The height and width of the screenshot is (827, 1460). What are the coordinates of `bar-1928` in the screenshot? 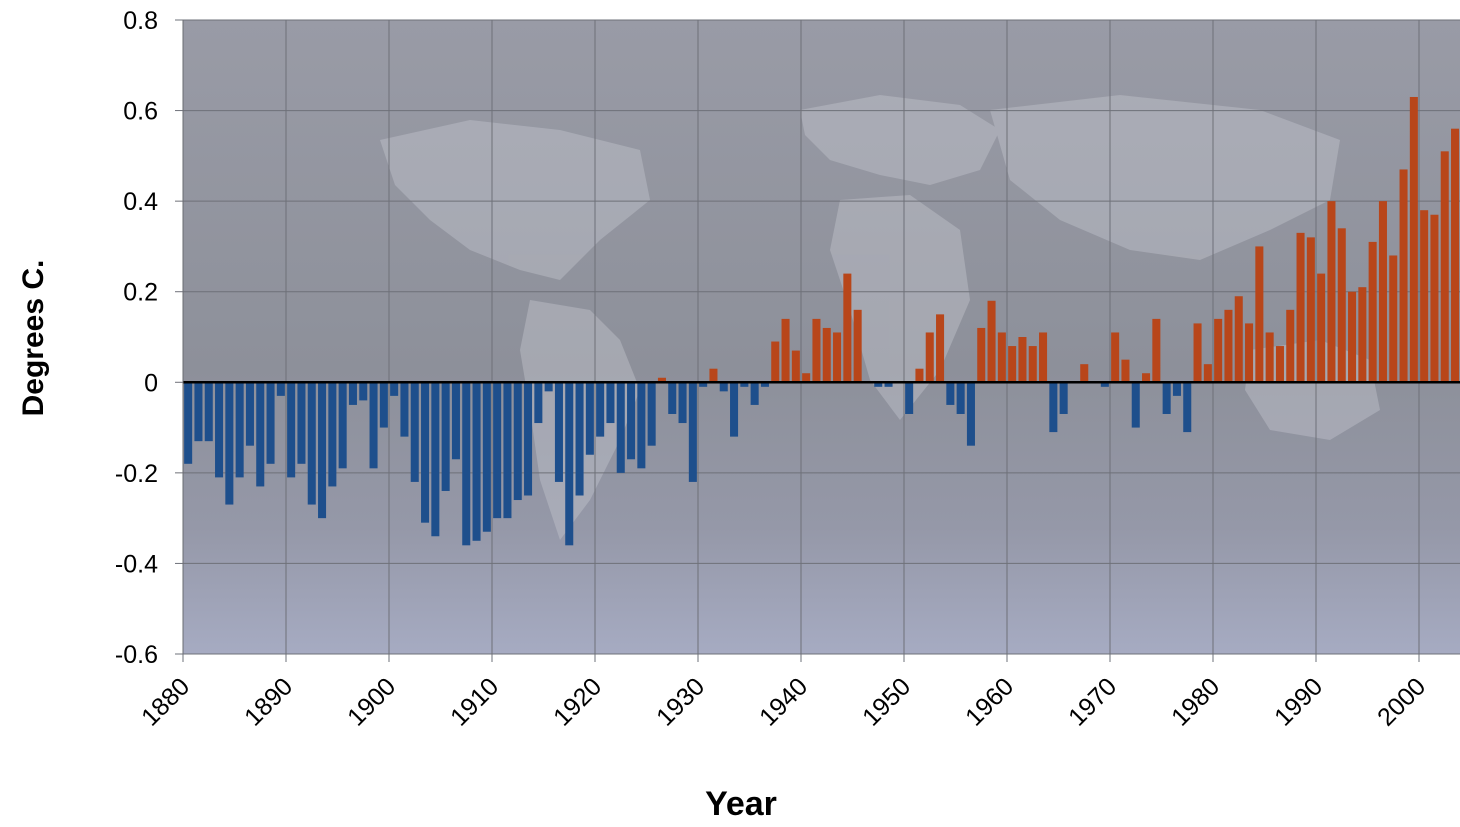 It's located at (682, 403).